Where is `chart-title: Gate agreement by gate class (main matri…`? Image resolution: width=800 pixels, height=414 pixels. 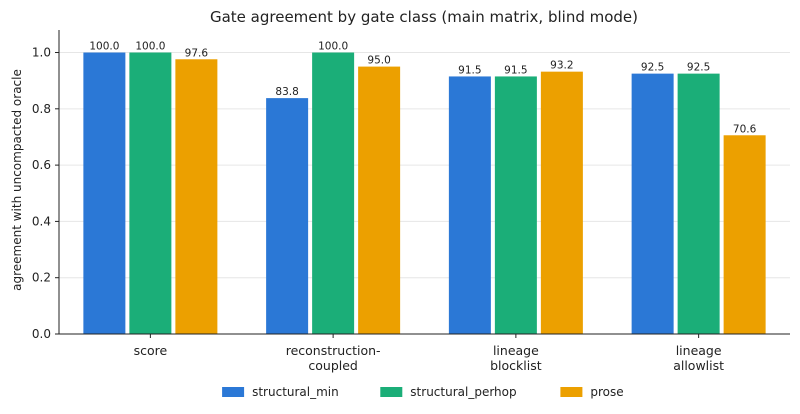
chart-title: Gate agreement by gate class (main matri… is located at coordinates (424, 17).